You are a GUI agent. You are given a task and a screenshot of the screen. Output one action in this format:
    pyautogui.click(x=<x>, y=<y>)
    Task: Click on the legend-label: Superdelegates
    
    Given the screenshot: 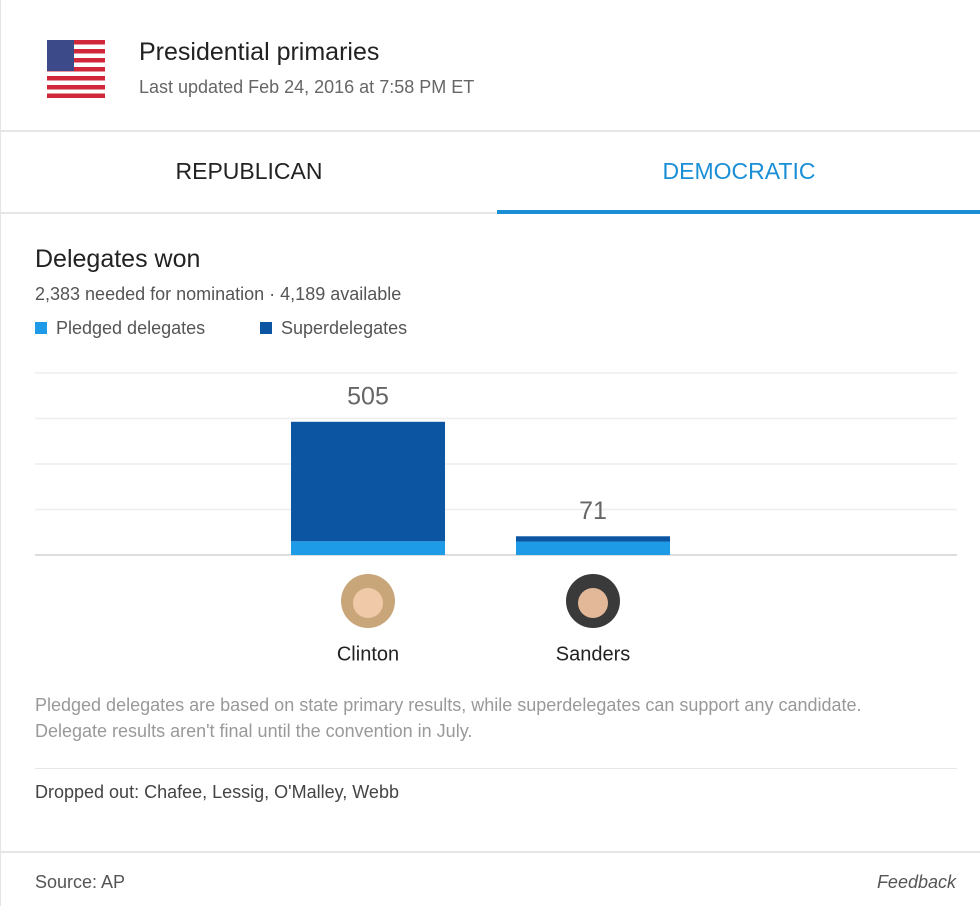 What is the action you would take?
    pyautogui.click(x=344, y=328)
    